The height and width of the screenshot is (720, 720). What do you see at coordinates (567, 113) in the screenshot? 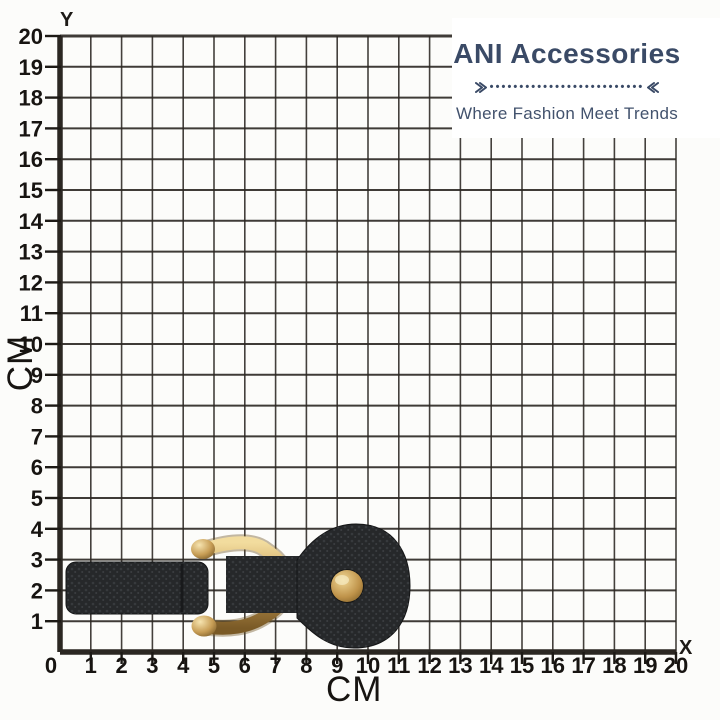
I see `brand-tagline: Where Fashion Meet Trends` at bounding box center [567, 113].